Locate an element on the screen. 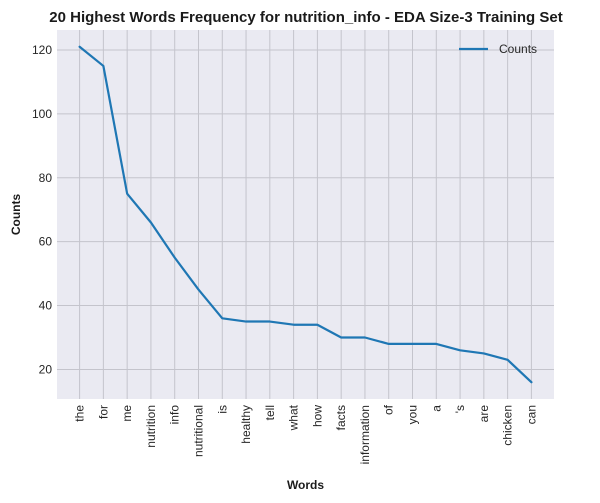  x-tick-label: a is located at coordinates (436, 408).